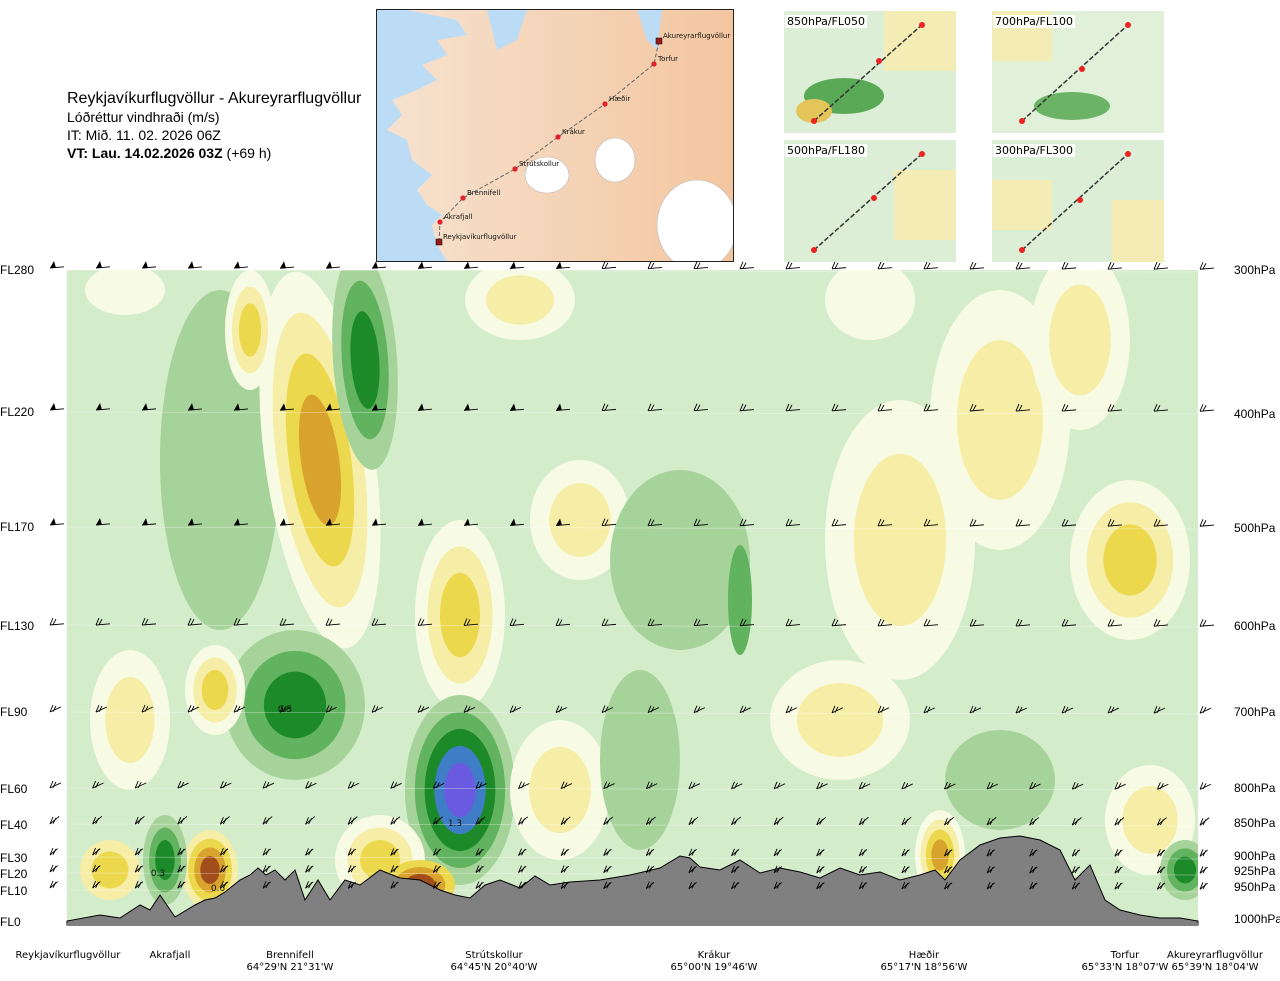 The image size is (1280, 981). I want to click on flight-level-label: FL60, so click(14, 789).